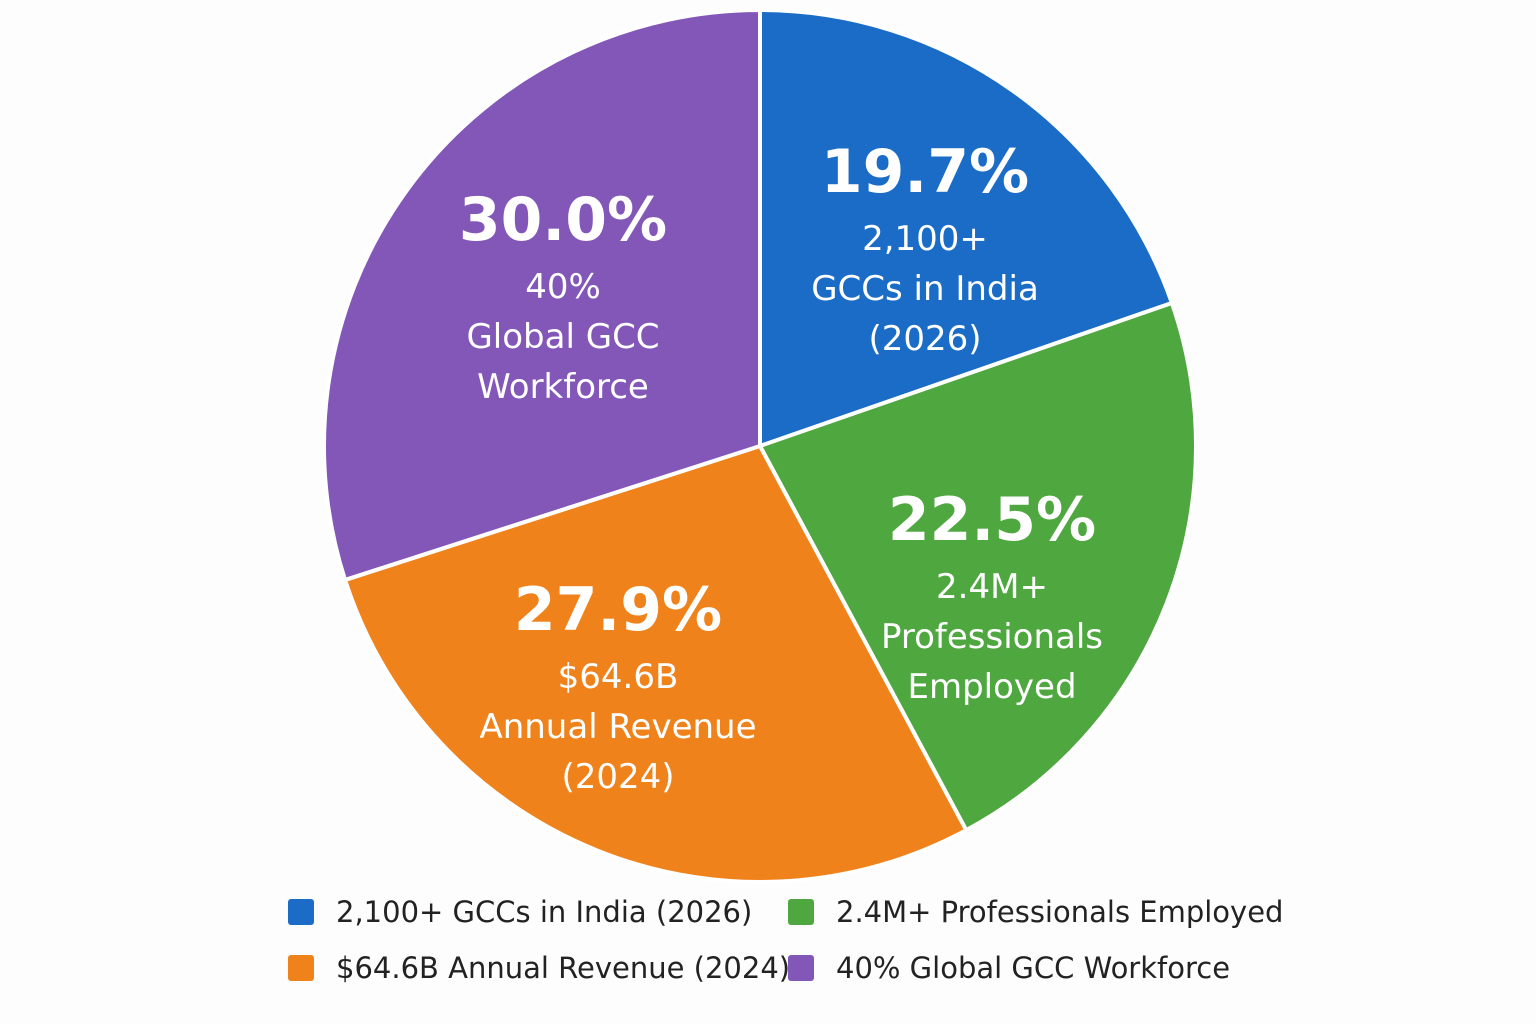  Describe the element at coordinates (1033, 968) in the screenshot. I see `legend-label-workforce: 40% Global GCC Workforce` at that location.